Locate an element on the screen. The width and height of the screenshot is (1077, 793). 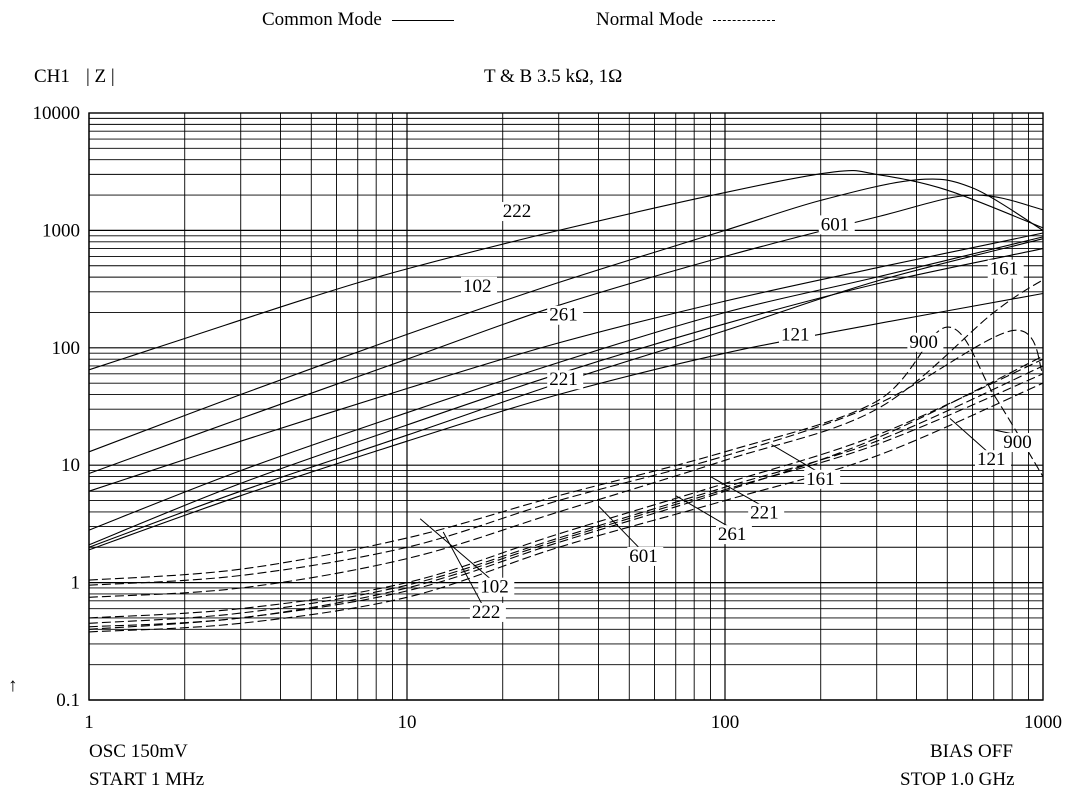
legend-normal-mode: Normal Mode is located at coordinates (686, 19).